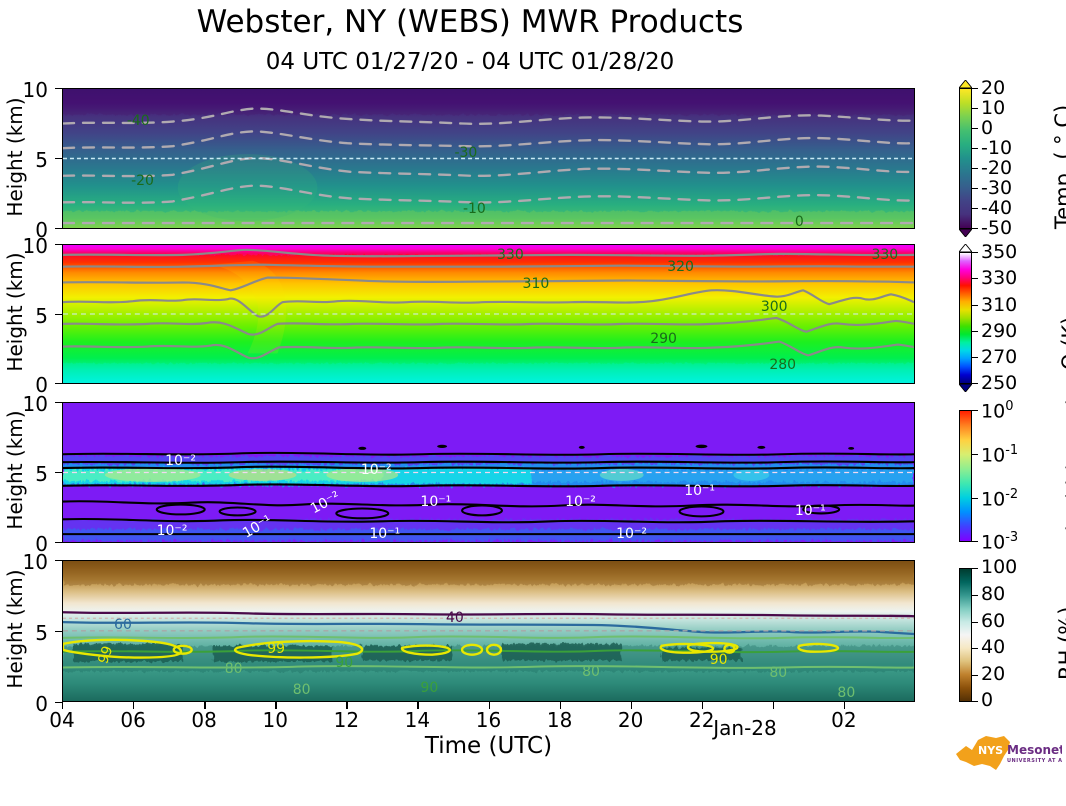 The width and height of the screenshot is (1066, 806). I want to click on xtick-label: 06, so click(133, 720).